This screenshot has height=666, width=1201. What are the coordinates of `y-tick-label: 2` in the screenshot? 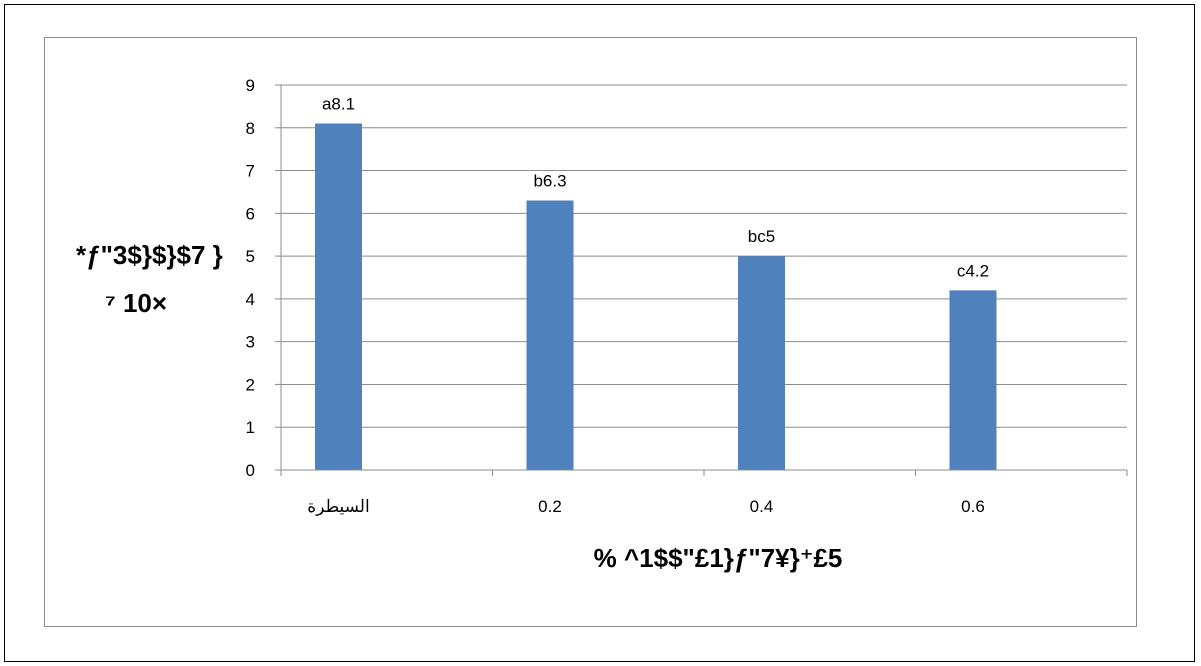 It's located at (250, 384).